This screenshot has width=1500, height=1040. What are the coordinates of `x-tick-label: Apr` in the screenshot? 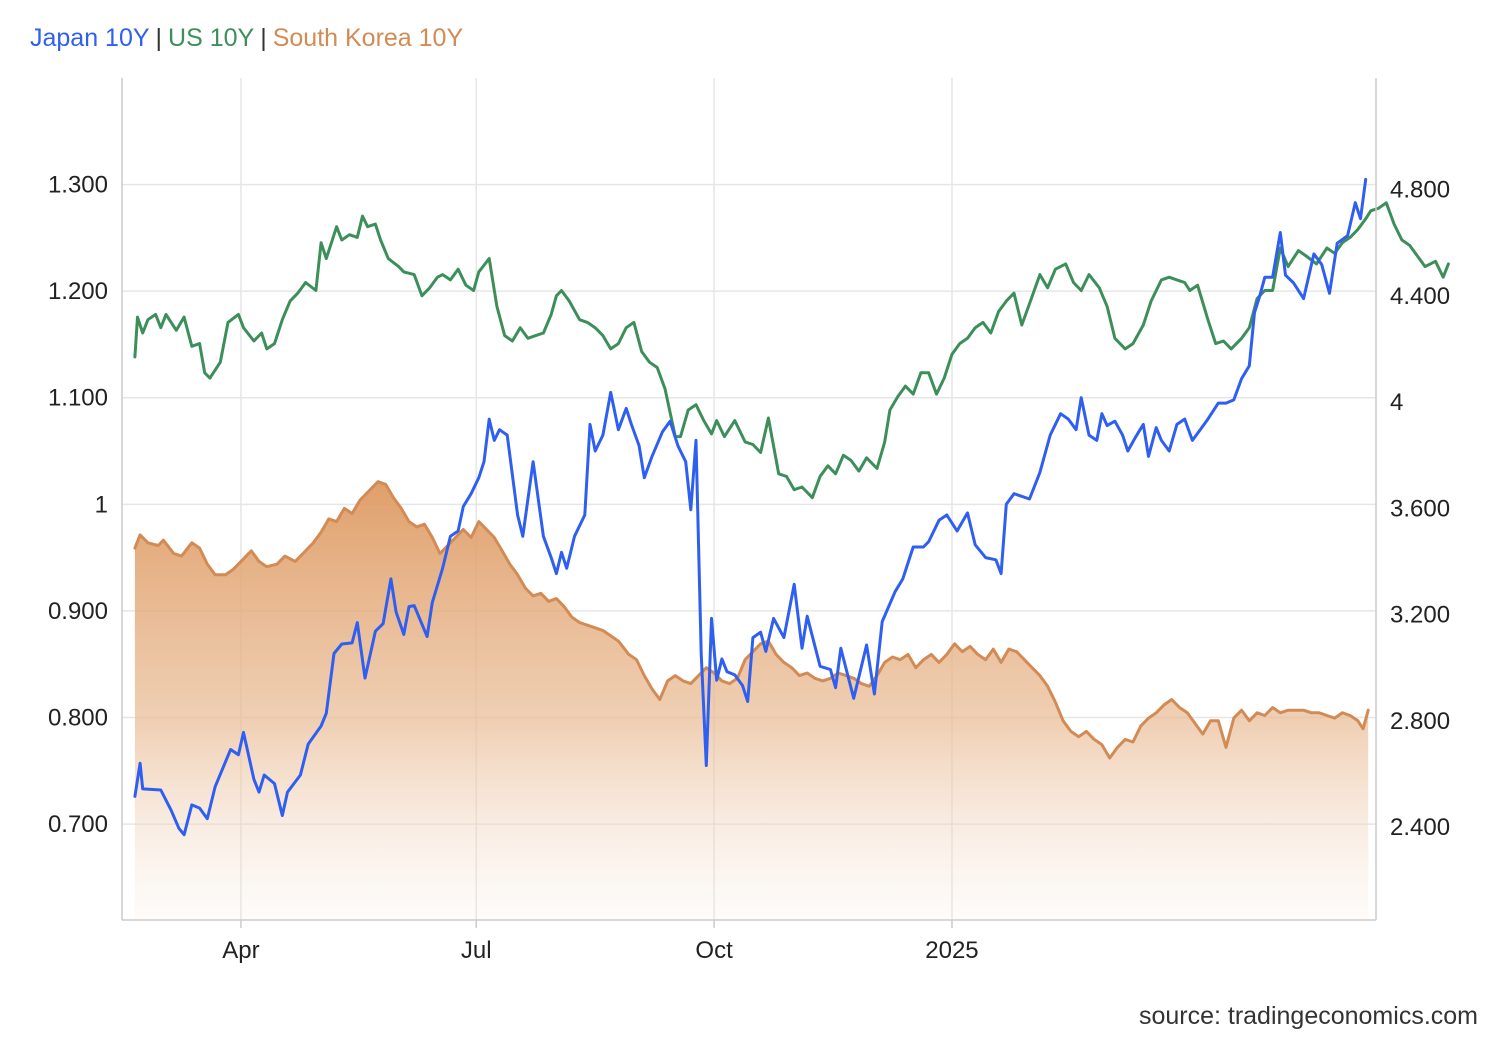 It's located at (240, 950).